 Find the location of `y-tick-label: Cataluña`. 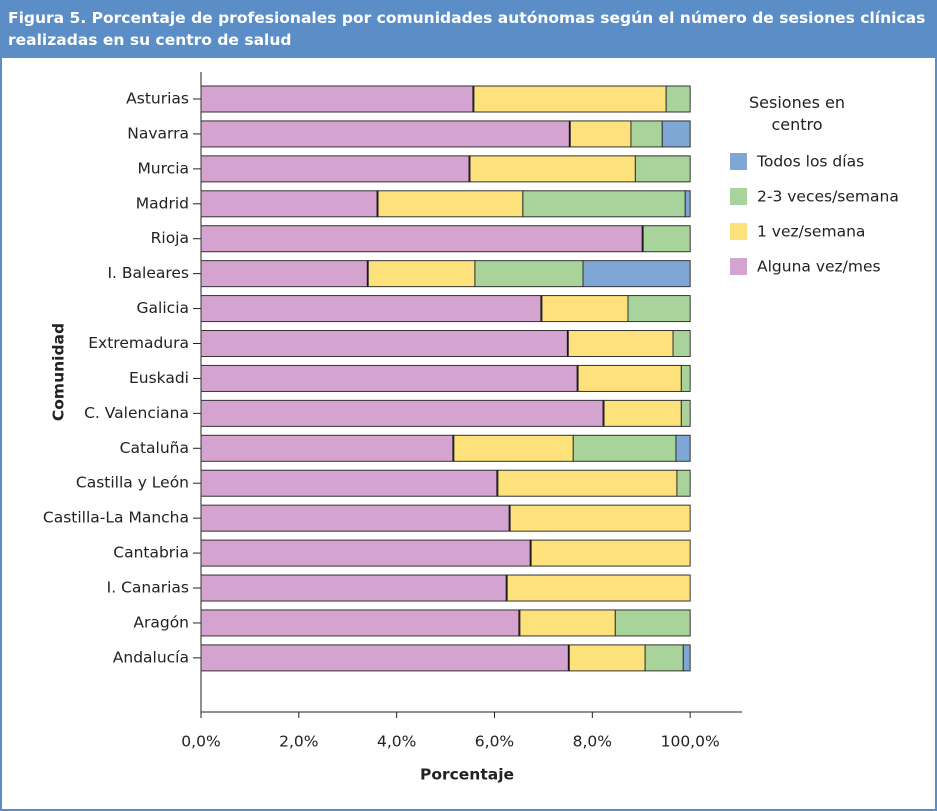

y-tick-label: Cataluña is located at coordinates (154, 448).